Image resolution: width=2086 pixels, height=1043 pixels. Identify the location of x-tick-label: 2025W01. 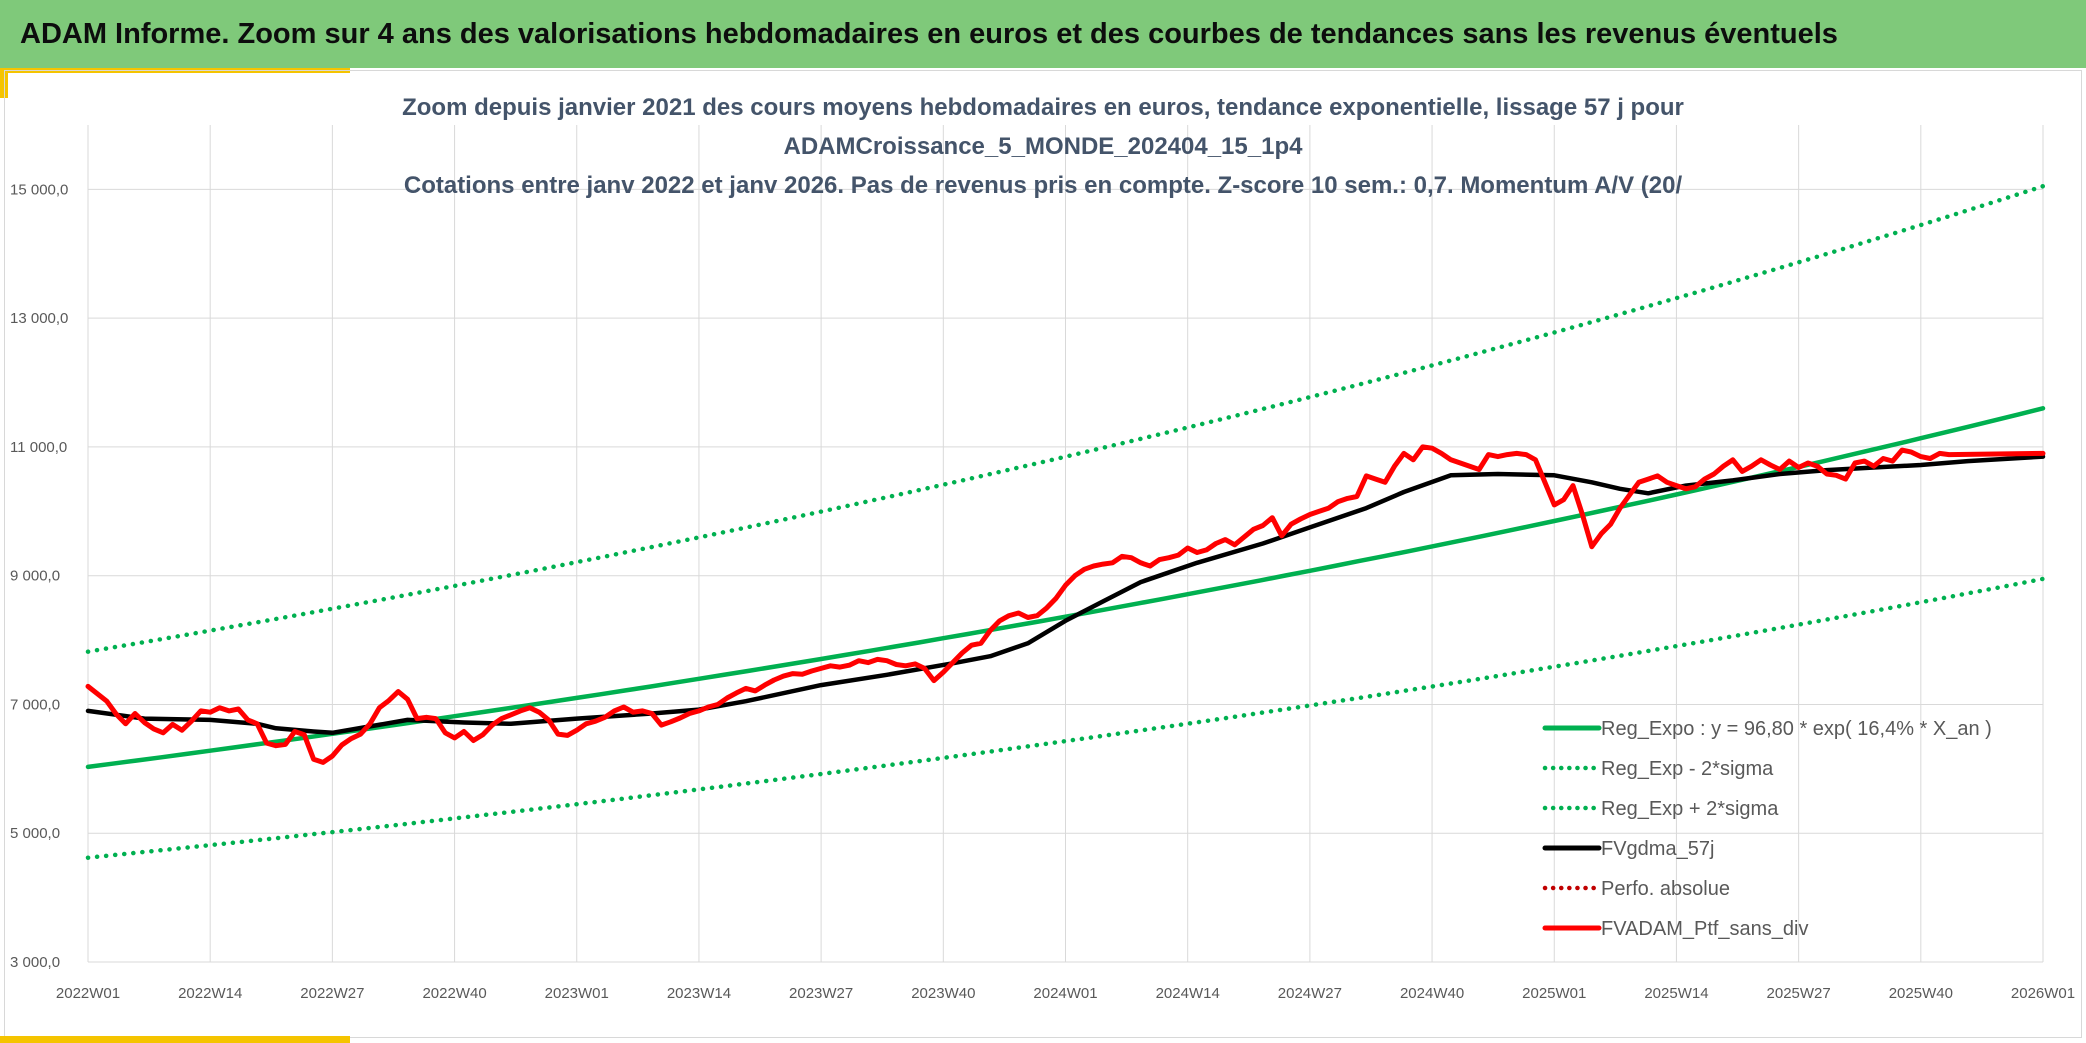
(1554, 993).